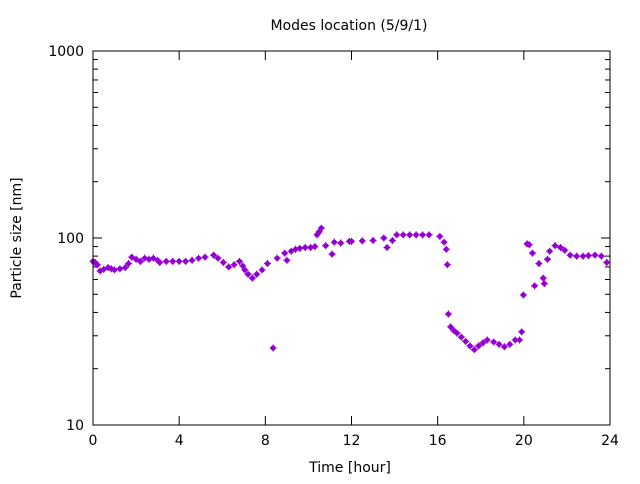 The height and width of the screenshot is (484, 640). What do you see at coordinates (610, 441) in the screenshot?
I see `x-tick-label: 24` at bounding box center [610, 441].